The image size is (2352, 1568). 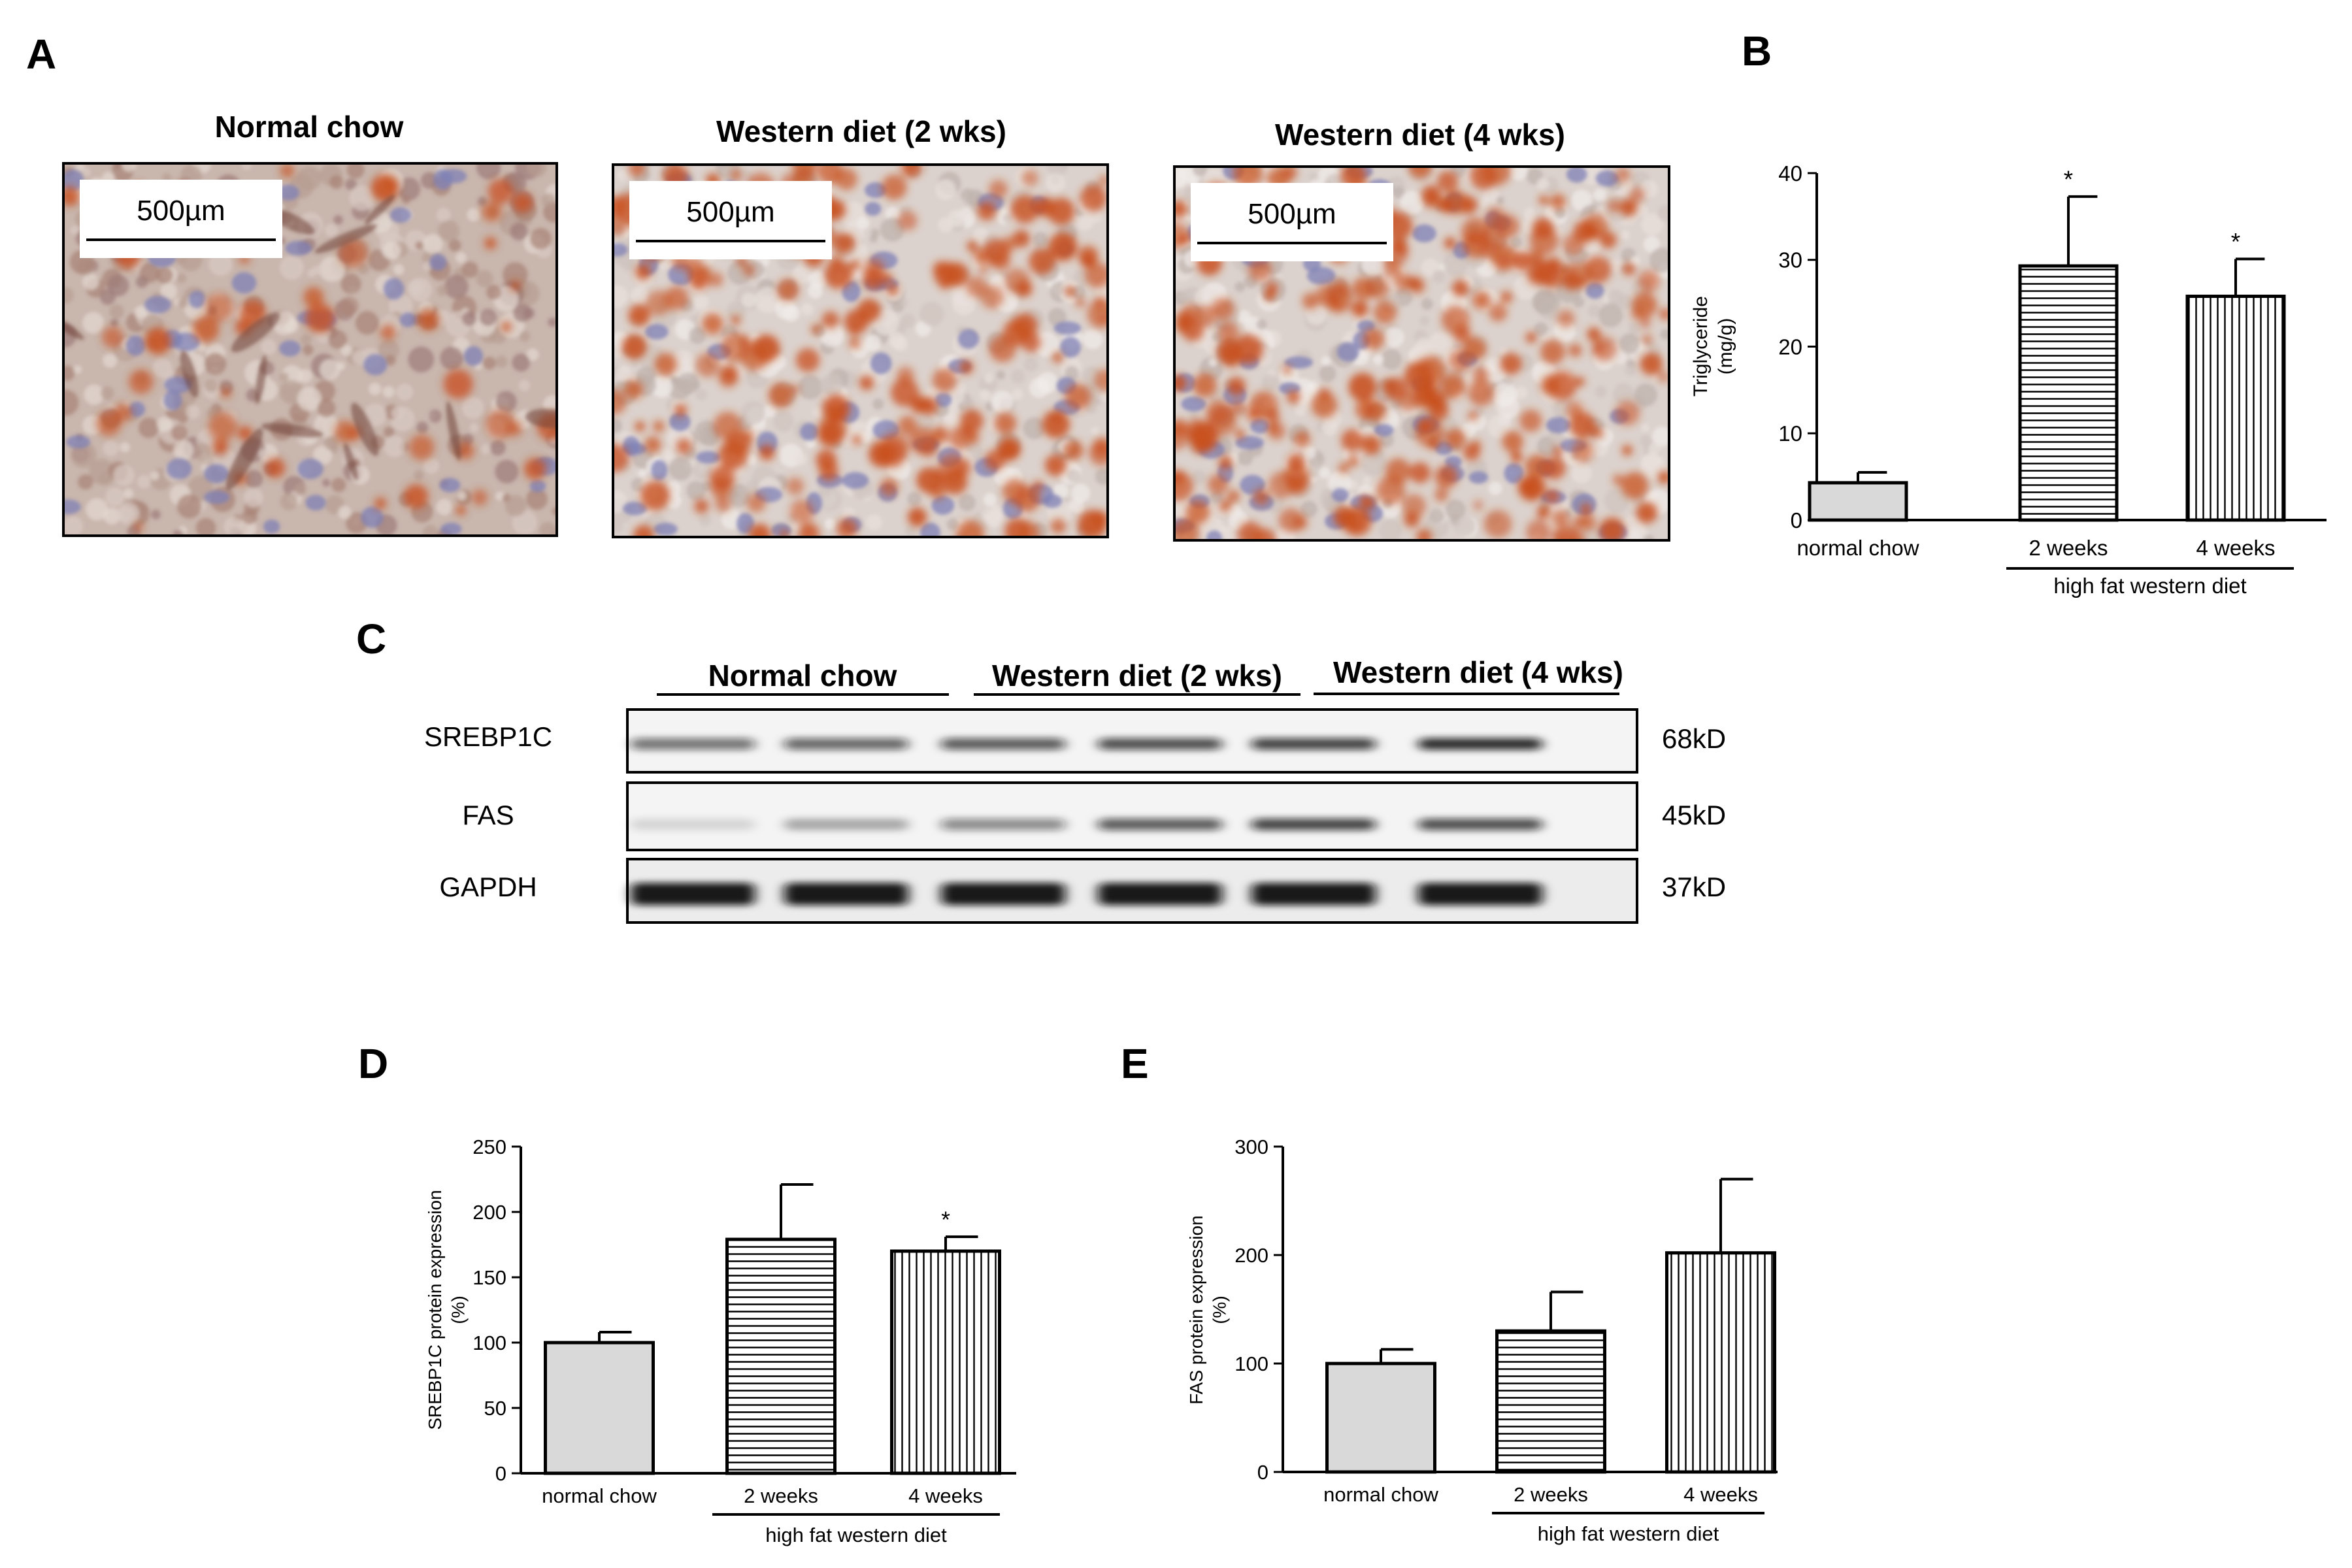 What do you see at coordinates (1251, 1146) in the screenshot?
I see `y-tick-label: 300` at bounding box center [1251, 1146].